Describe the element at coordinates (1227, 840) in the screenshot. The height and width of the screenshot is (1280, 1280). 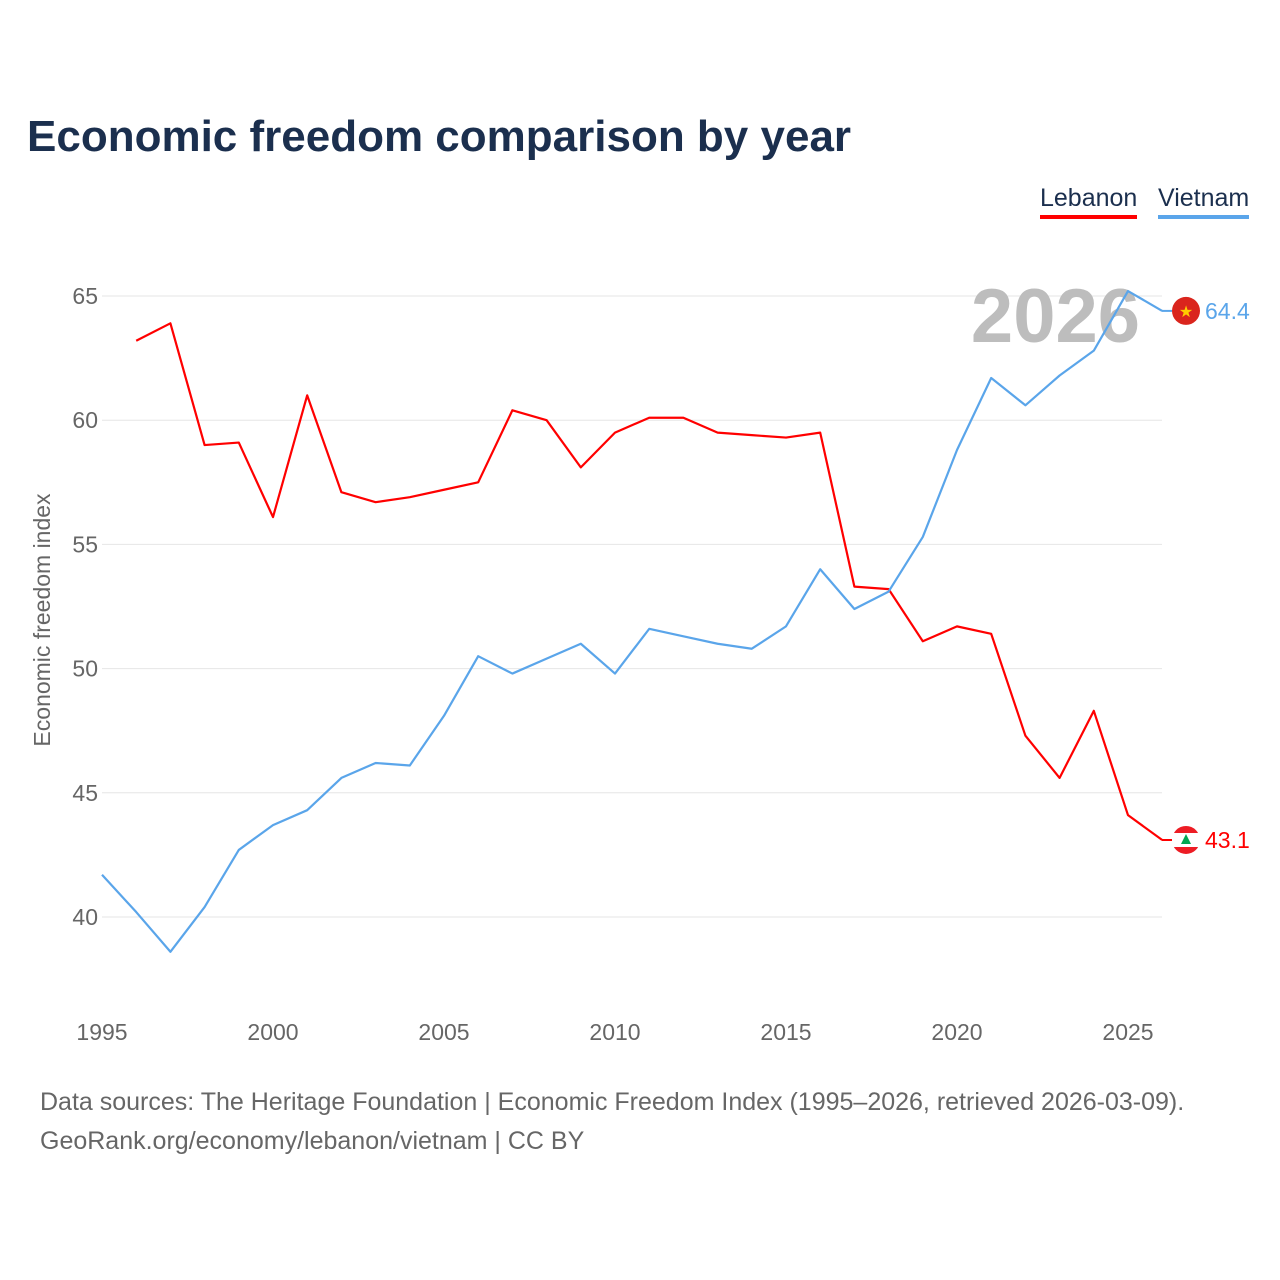
I see `end-value-label: 43.1` at that location.